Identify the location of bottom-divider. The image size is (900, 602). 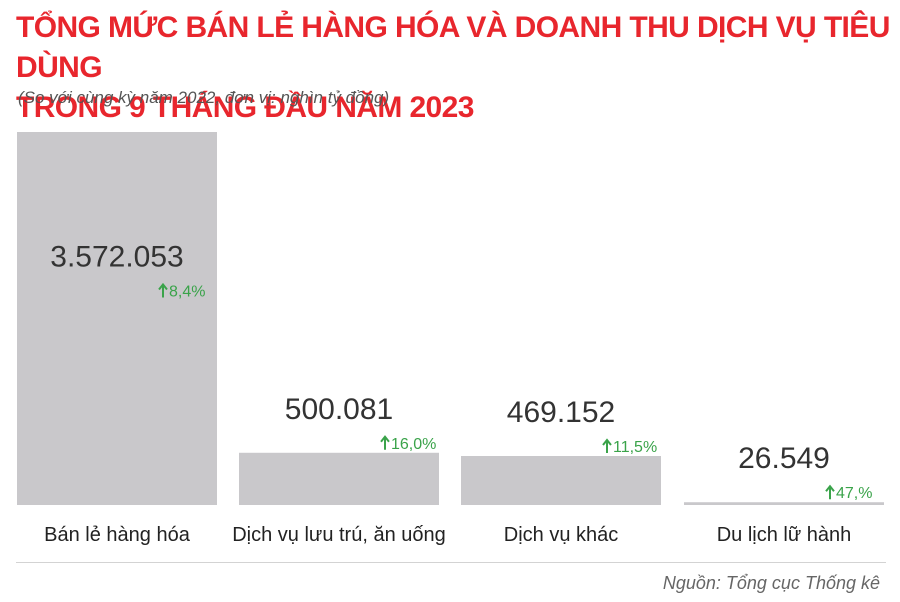
(451, 562).